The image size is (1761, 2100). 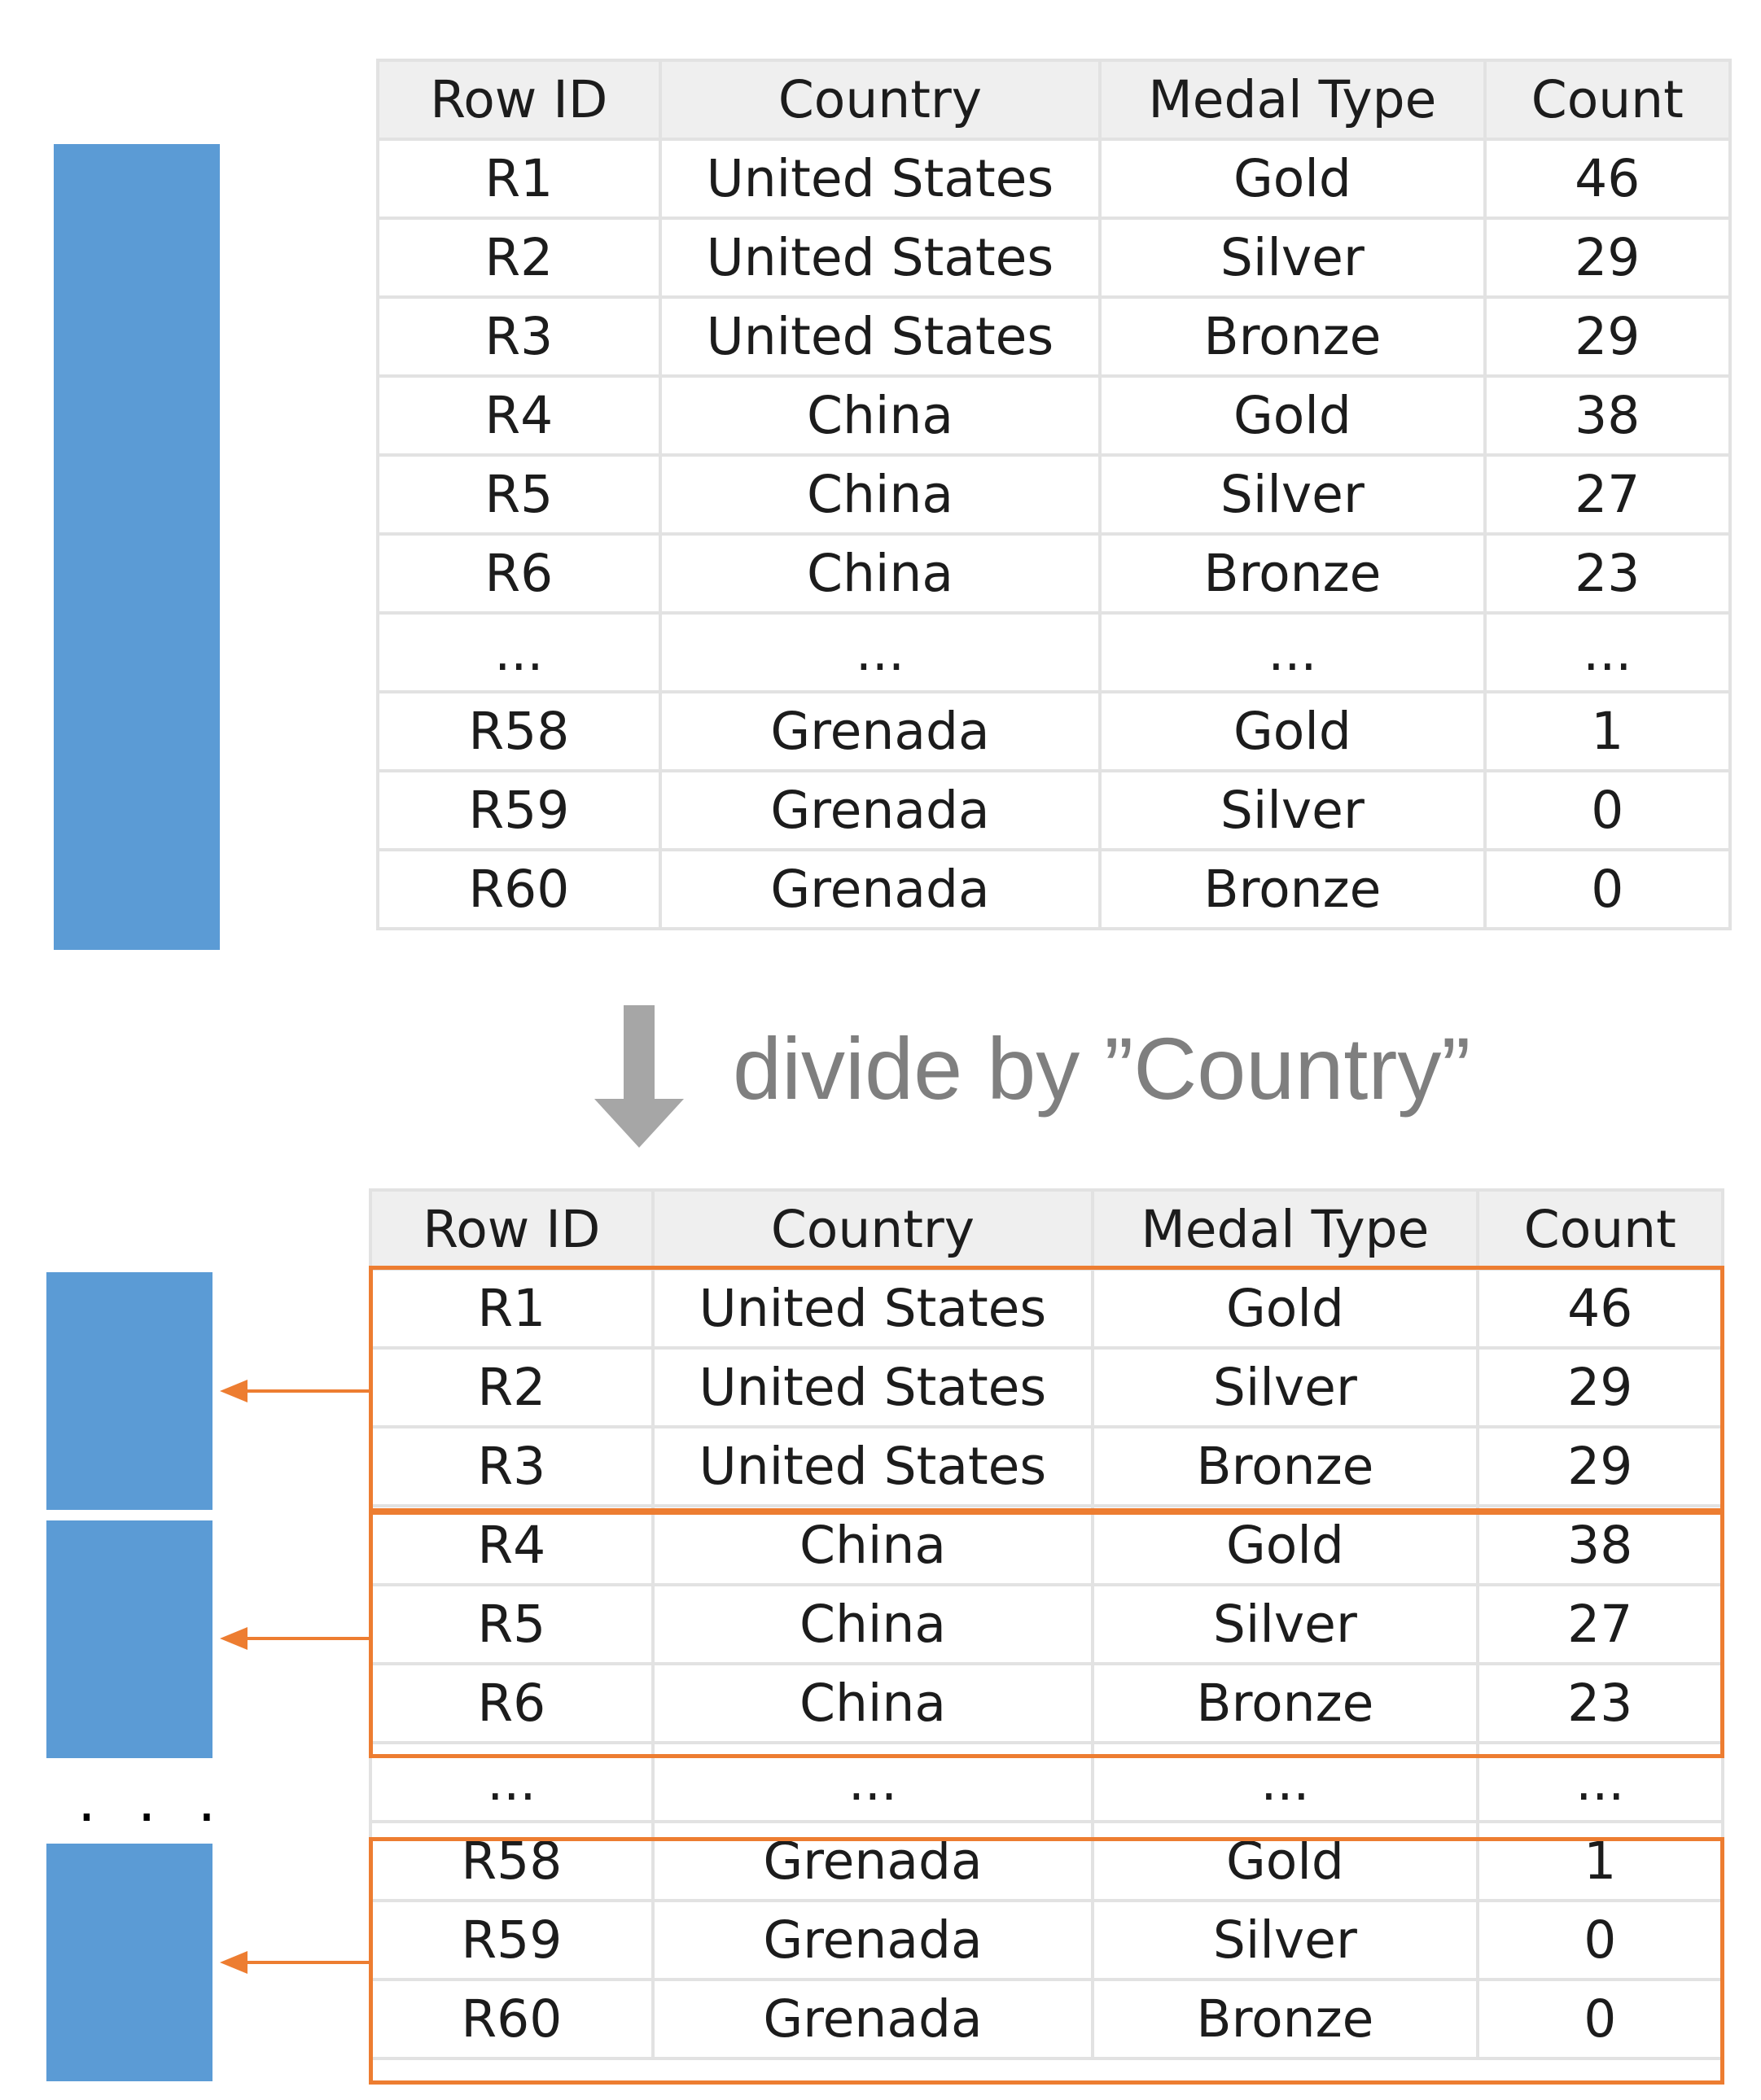 What do you see at coordinates (295, 1963) in the screenshot?
I see `group-arrow-icon` at bounding box center [295, 1963].